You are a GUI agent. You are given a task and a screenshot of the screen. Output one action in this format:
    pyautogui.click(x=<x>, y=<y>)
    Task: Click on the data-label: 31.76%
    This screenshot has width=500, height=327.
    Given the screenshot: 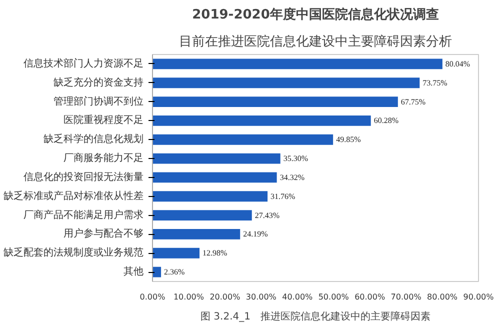 What is the action you would take?
    pyautogui.click(x=283, y=196)
    